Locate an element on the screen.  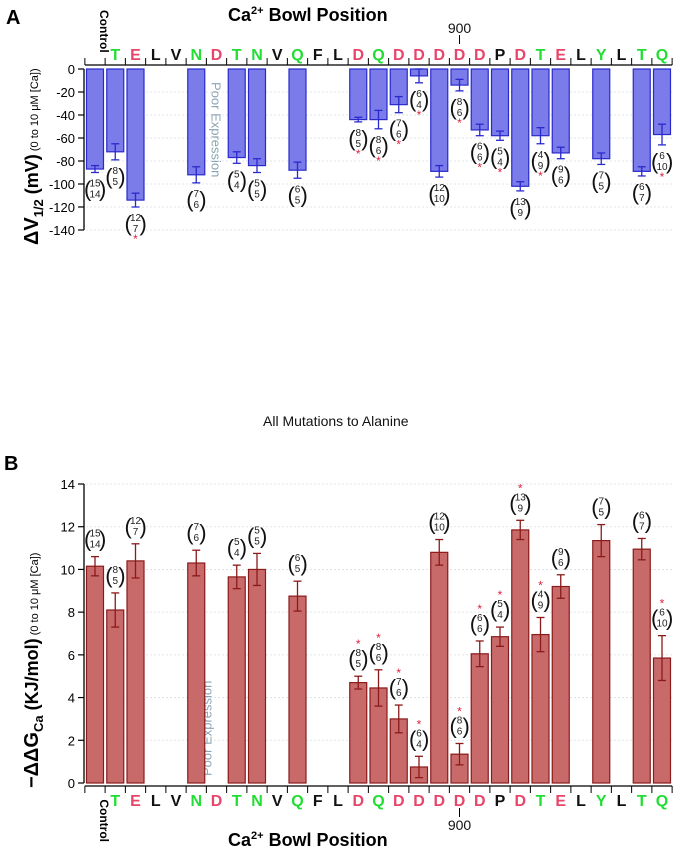
residue-label: N is located at coordinates (257, 55).